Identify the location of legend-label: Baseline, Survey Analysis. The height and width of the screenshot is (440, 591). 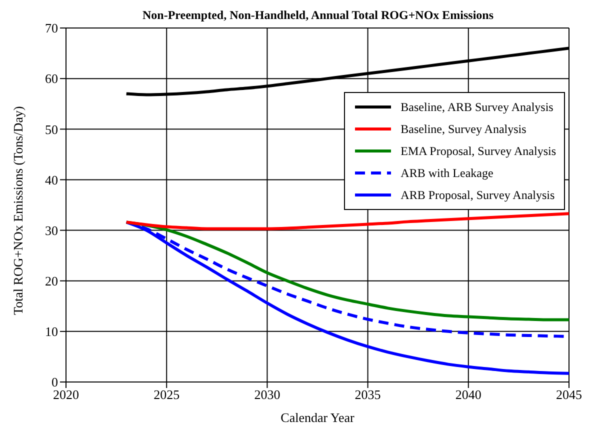
(463, 129).